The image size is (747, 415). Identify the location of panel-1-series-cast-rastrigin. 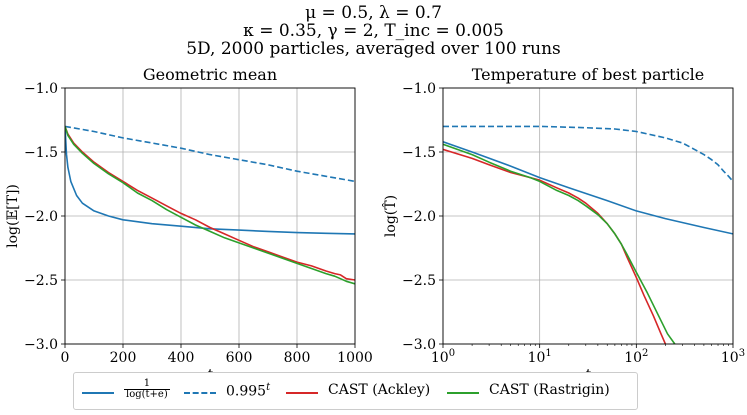
(210, 205).